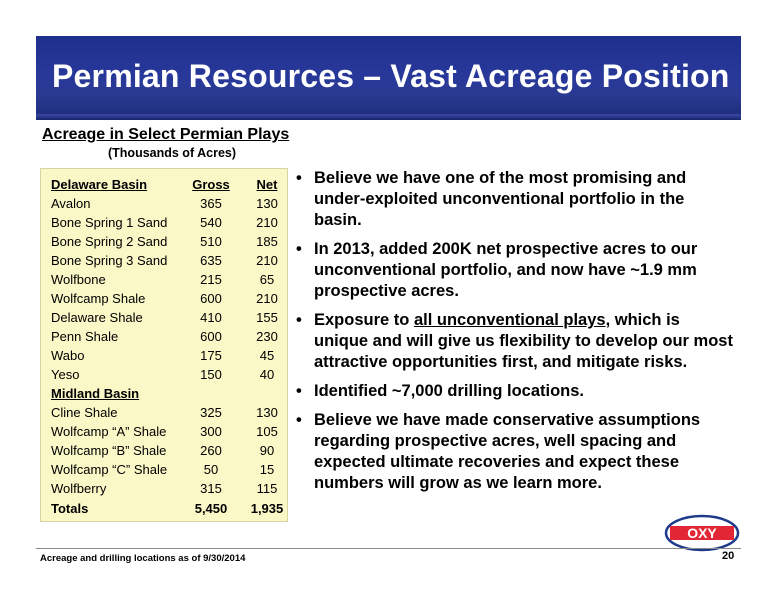 Image resolution: width=776 pixels, height=600 pixels. What do you see at coordinates (211, 241) in the screenshot?
I see `gross-value: 510` at bounding box center [211, 241].